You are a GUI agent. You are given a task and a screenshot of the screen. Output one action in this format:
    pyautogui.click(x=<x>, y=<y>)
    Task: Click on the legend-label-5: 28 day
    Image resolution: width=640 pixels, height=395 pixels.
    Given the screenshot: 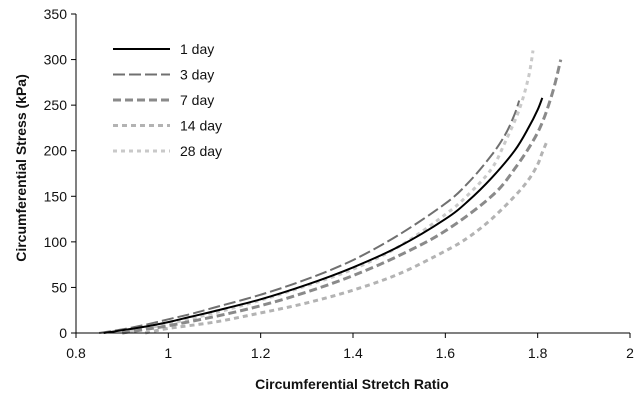 What is the action you would take?
    pyautogui.click(x=201, y=151)
    